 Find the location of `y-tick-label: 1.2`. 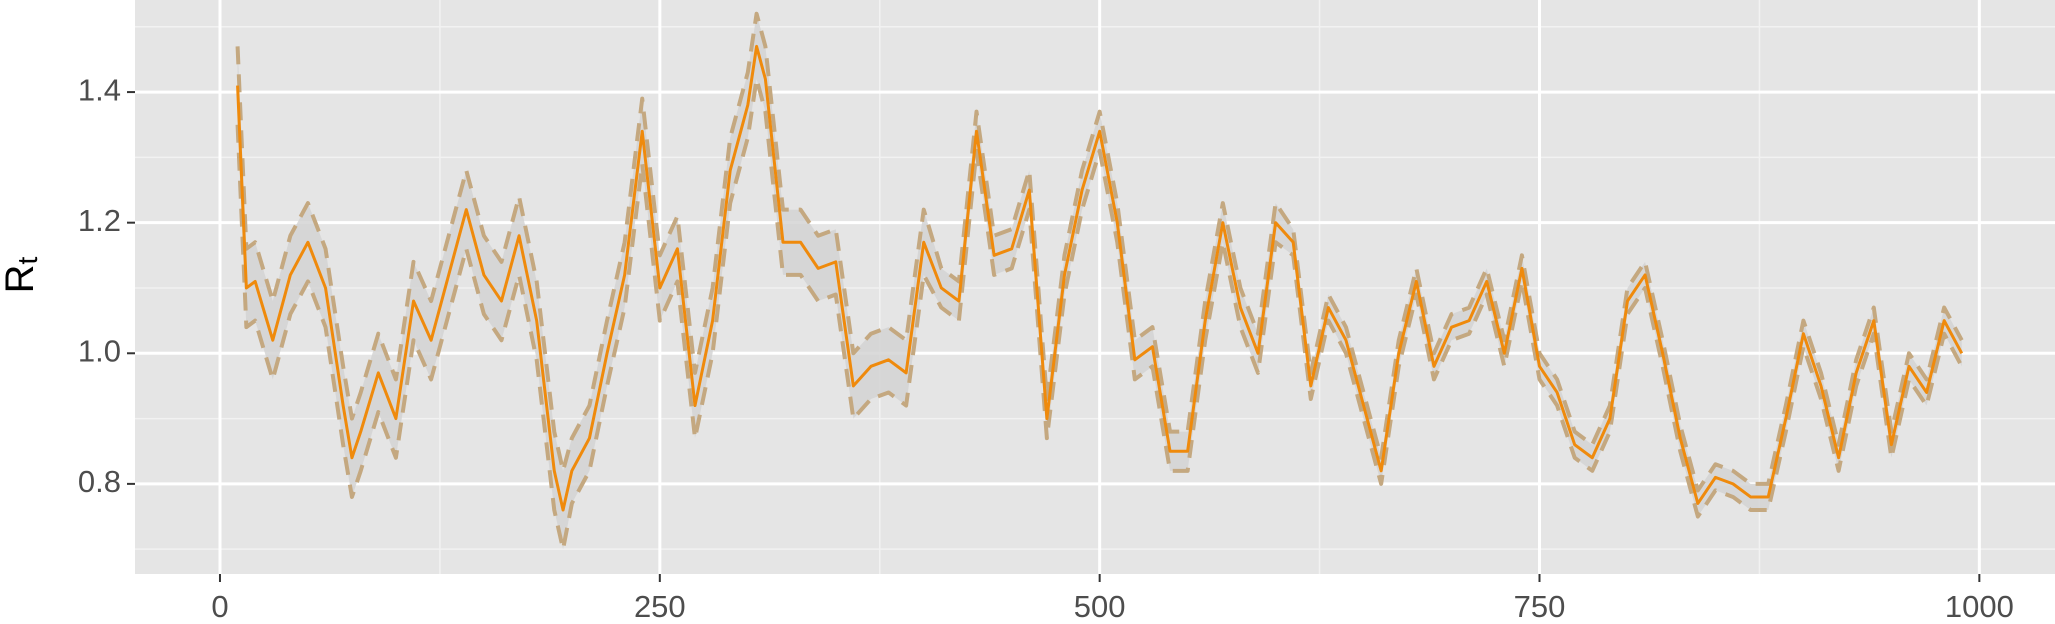

y-tick-label: 1.2 is located at coordinates (99, 220).